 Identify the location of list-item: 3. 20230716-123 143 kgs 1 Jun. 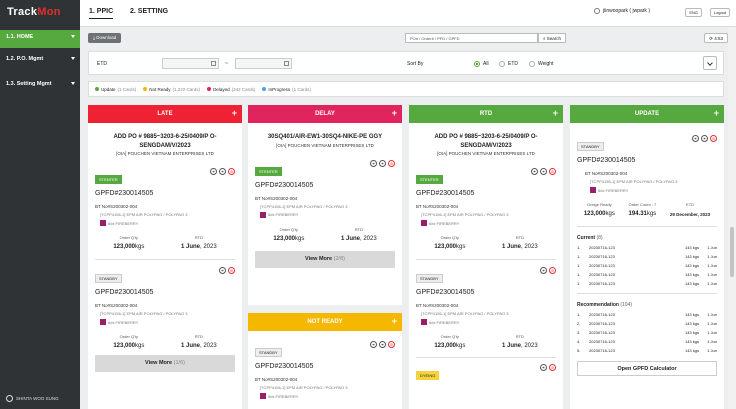
(647, 332).